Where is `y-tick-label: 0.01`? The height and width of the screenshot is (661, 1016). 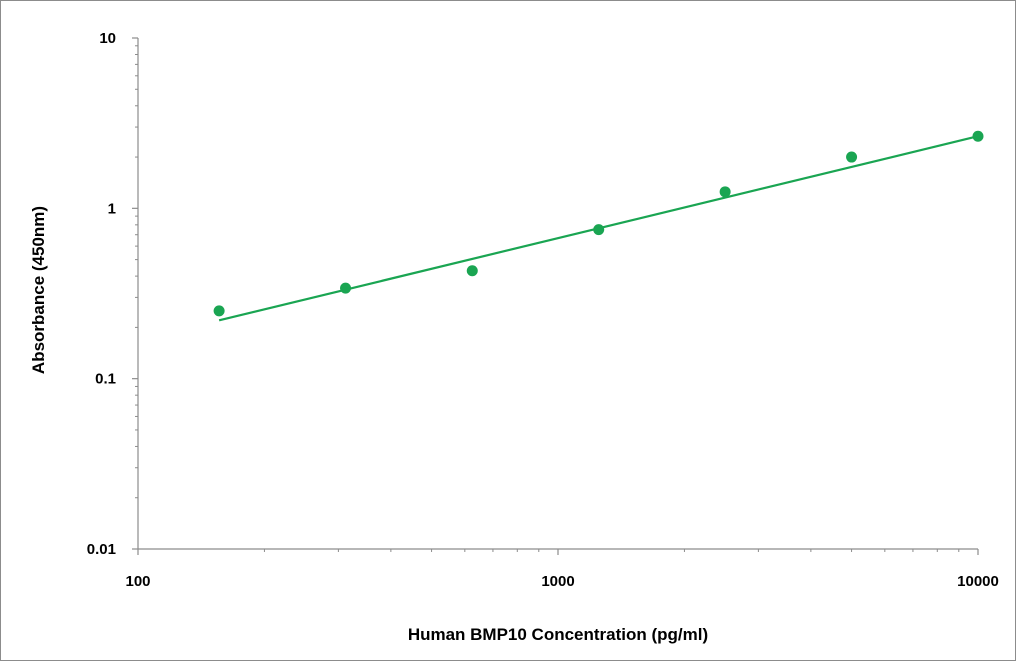 y-tick-label: 0.01 is located at coordinates (101, 549).